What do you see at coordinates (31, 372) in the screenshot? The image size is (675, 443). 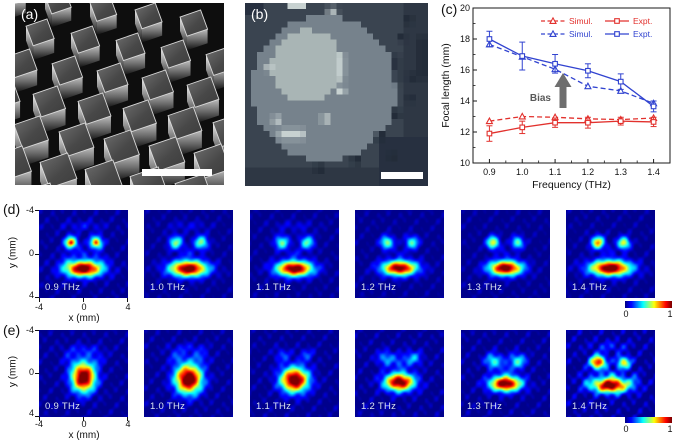 I see `row-e-ytick-0: 0` at bounding box center [31, 372].